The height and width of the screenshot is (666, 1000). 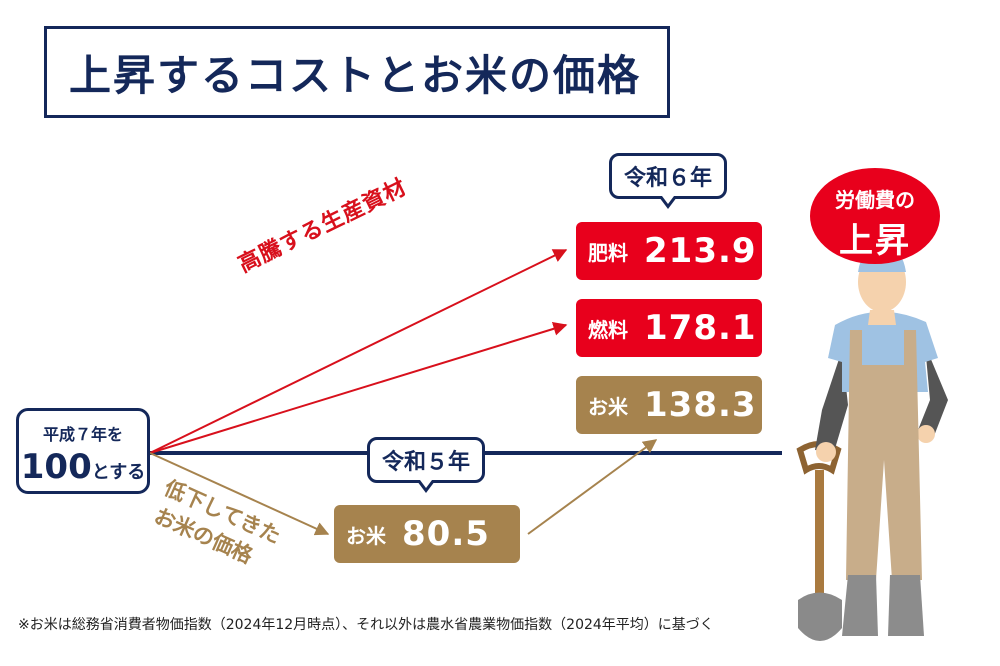 I want to click on arrow-rice-rise, so click(x=592, y=487).